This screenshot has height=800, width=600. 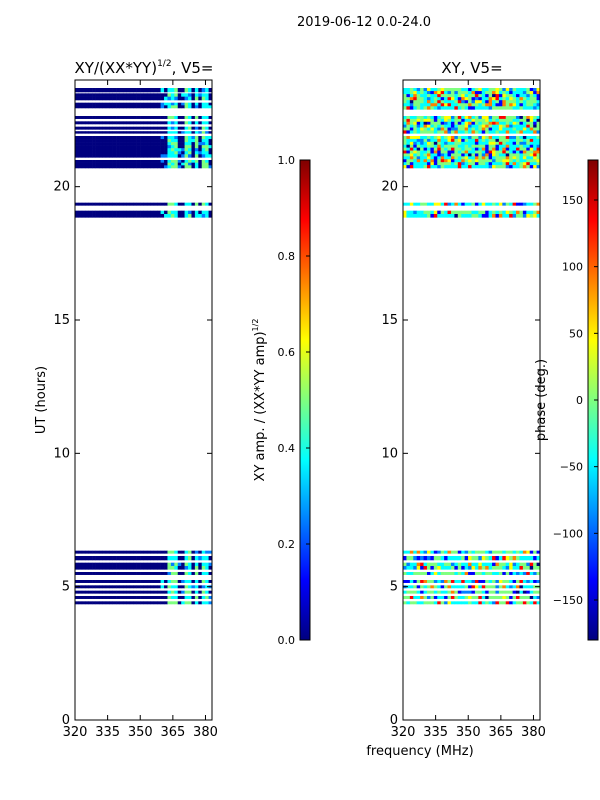 I want to click on right-heatmap, so click(x=472, y=346).